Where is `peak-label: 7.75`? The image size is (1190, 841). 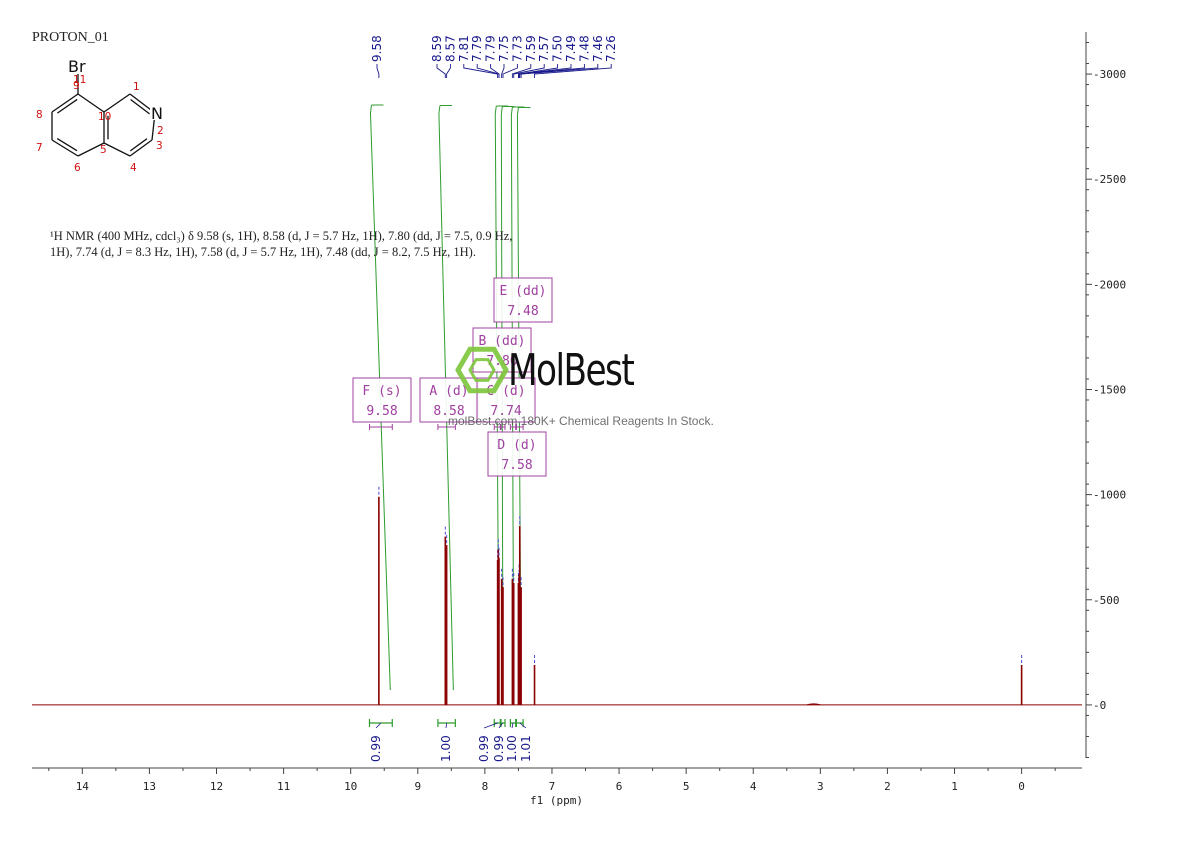
peak-label: 7.75 is located at coordinates (504, 48).